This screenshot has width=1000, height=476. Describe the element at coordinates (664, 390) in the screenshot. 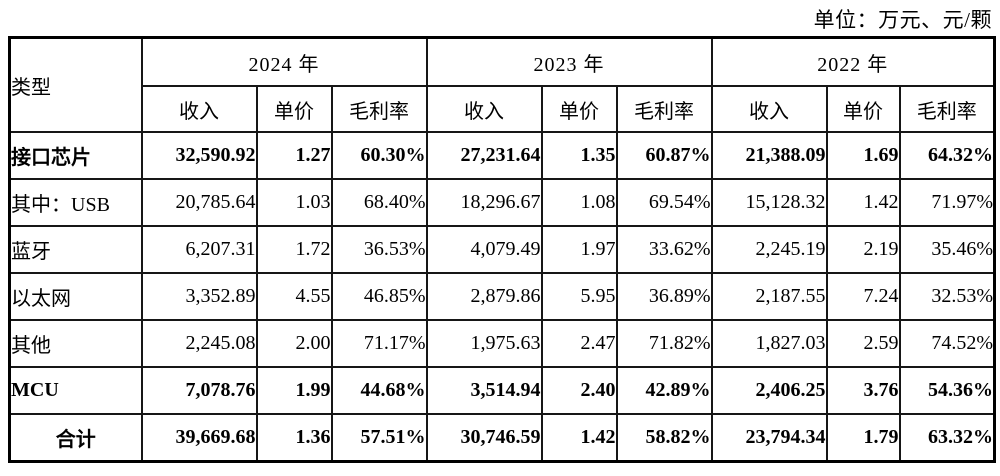

I see `cell-margin-2023: 42.89%` at that location.